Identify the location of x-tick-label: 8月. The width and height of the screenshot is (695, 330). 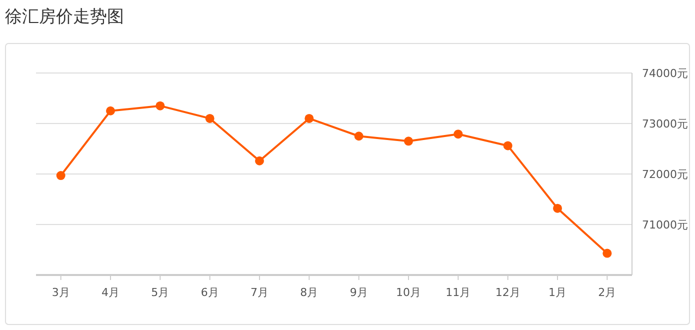
(309, 292).